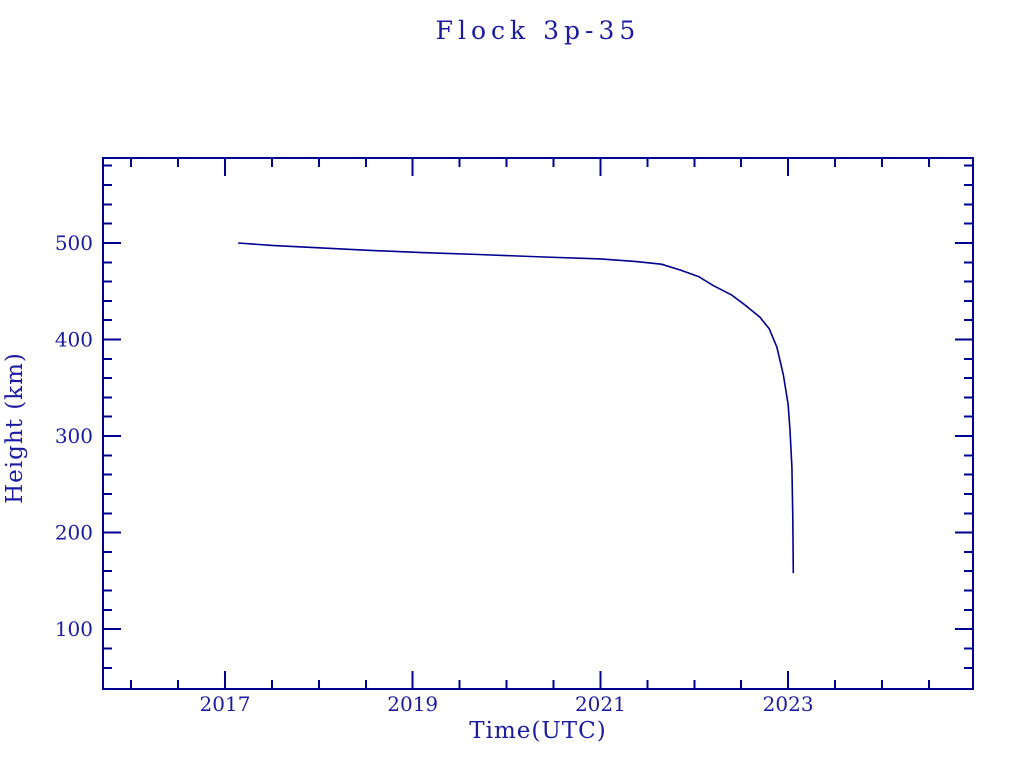  What do you see at coordinates (74, 629) in the screenshot?
I see `y-tick-label: 100` at bounding box center [74, 629].